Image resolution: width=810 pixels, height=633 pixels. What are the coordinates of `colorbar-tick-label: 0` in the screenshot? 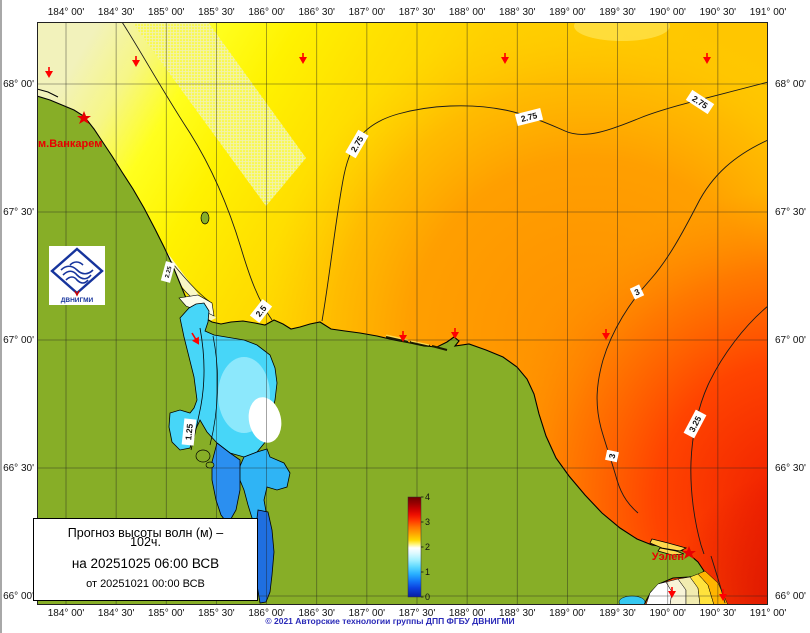 It's located at (427, 597).